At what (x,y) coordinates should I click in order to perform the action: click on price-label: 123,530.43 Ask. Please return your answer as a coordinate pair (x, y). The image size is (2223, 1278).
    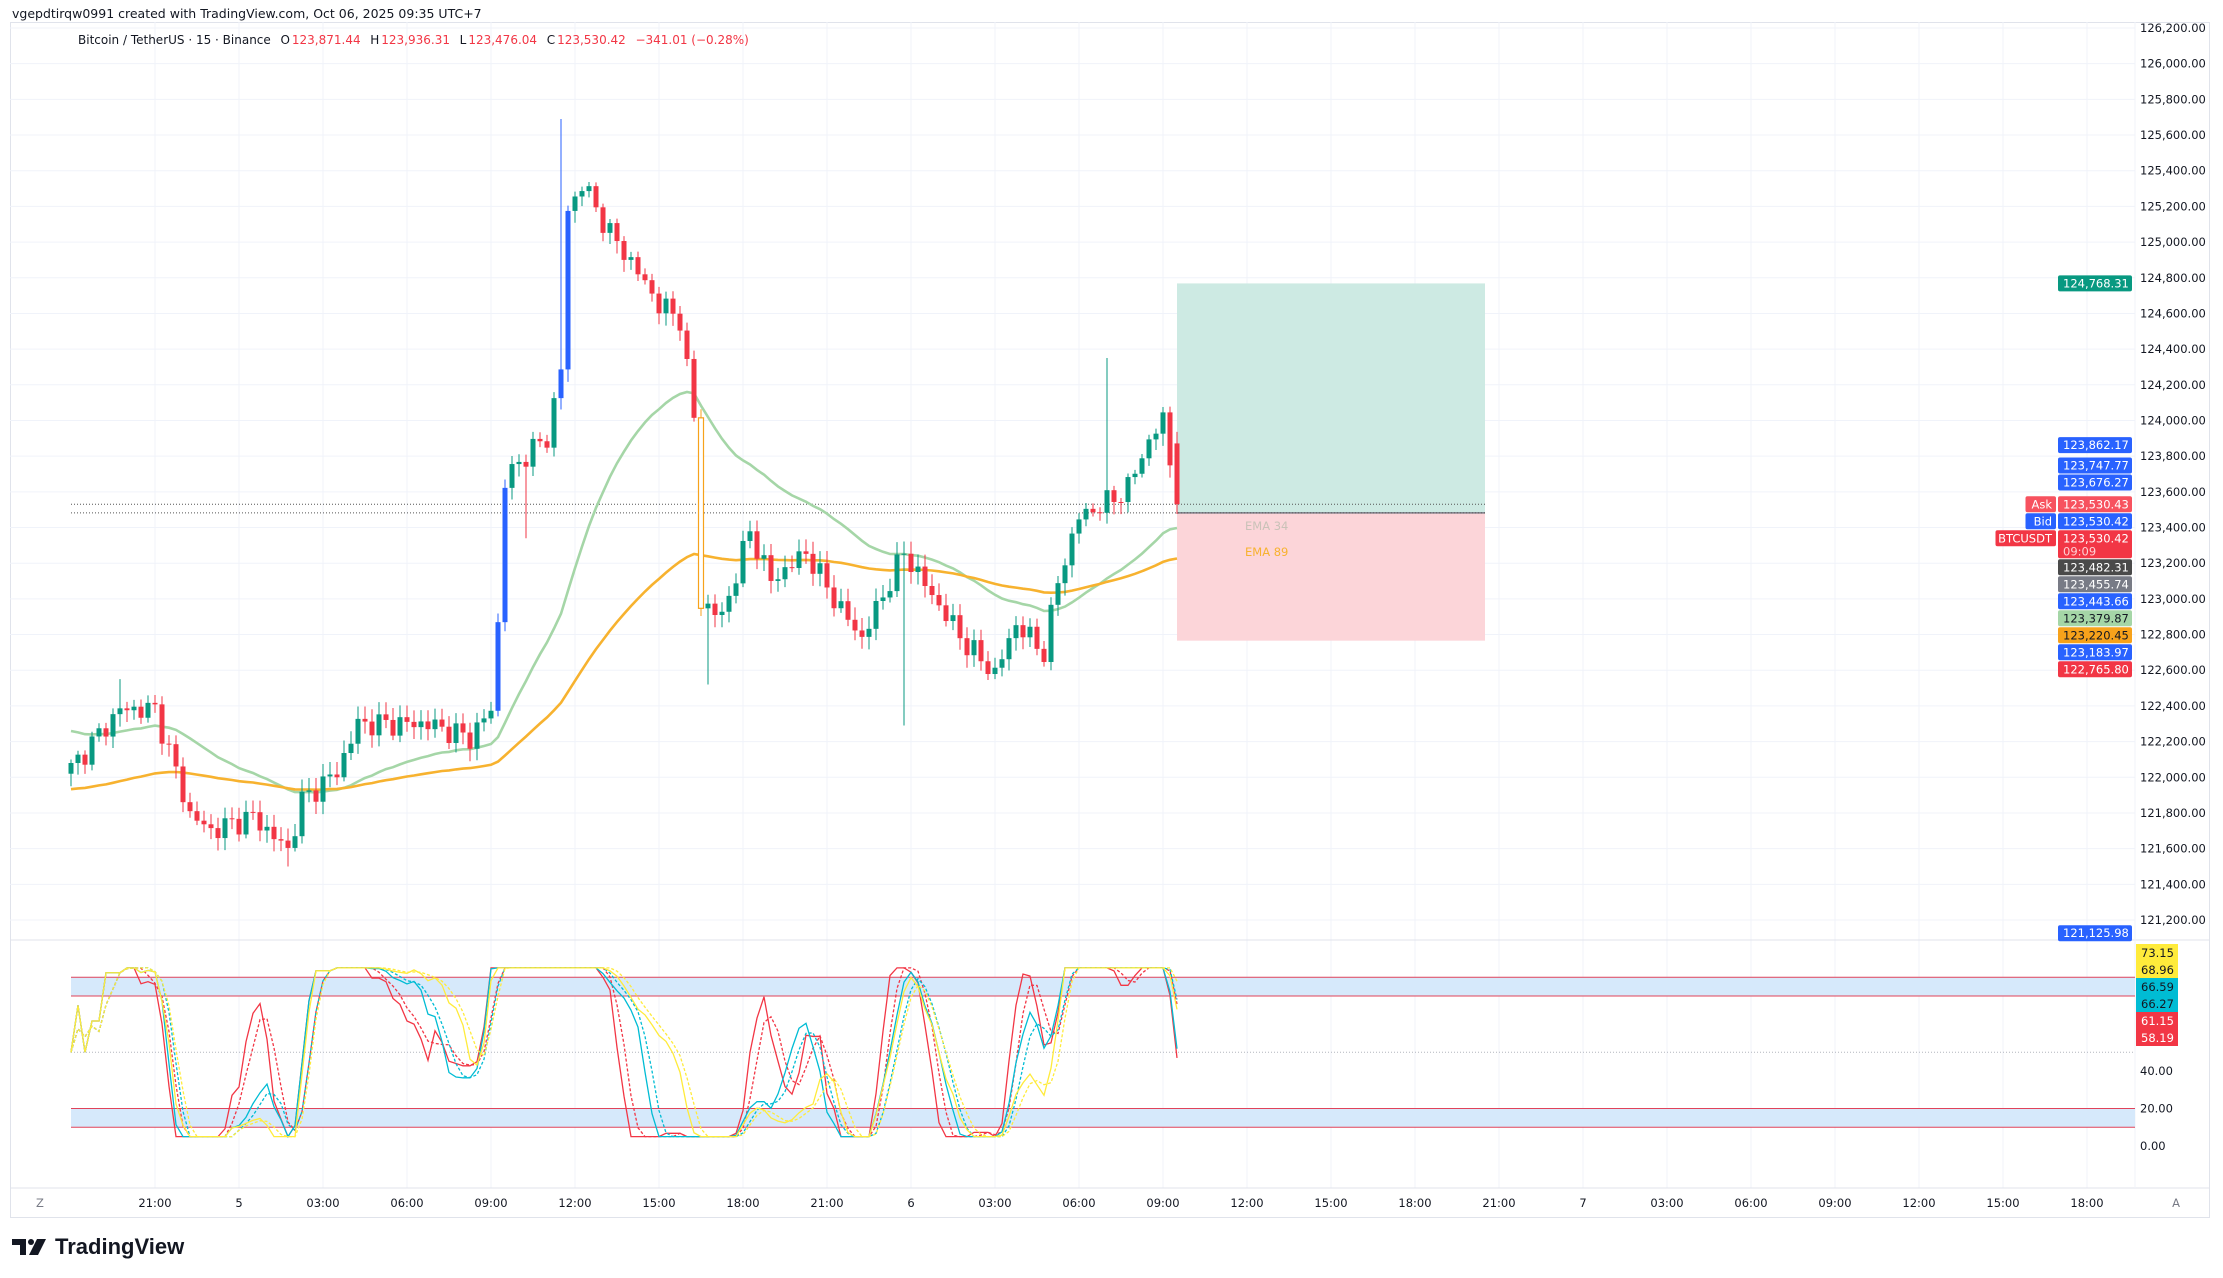
    Looking at the image, I should click on (2079, 504).